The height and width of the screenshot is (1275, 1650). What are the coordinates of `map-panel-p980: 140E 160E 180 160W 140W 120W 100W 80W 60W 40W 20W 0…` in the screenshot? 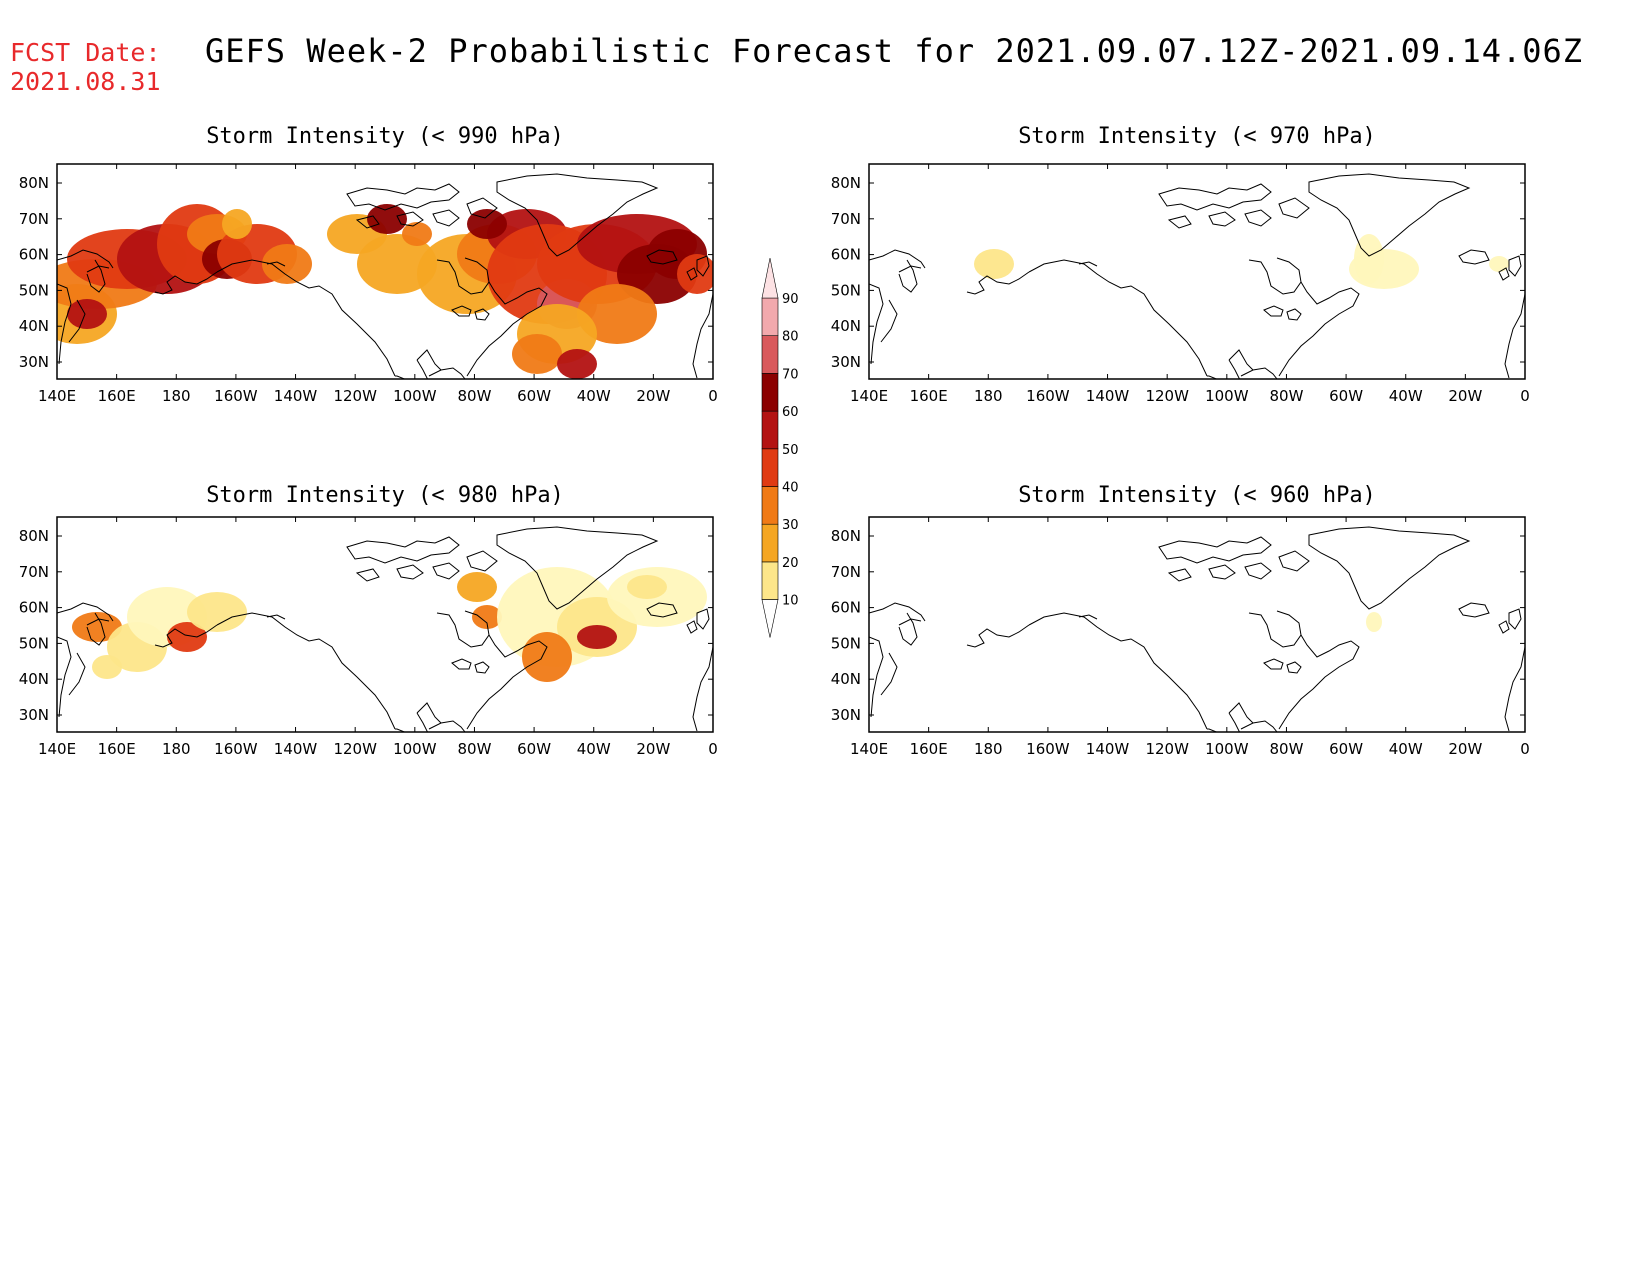 It's located at (368, 637).